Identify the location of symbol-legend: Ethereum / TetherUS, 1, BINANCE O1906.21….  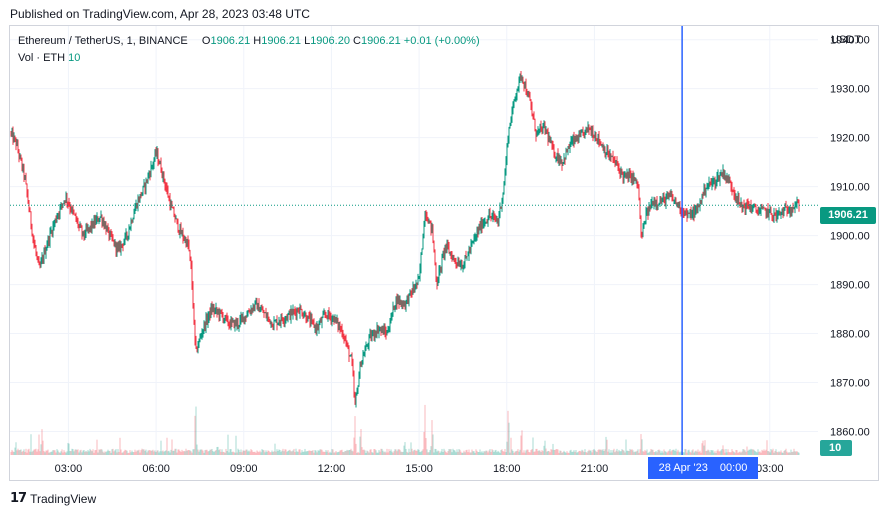
(249, 41).